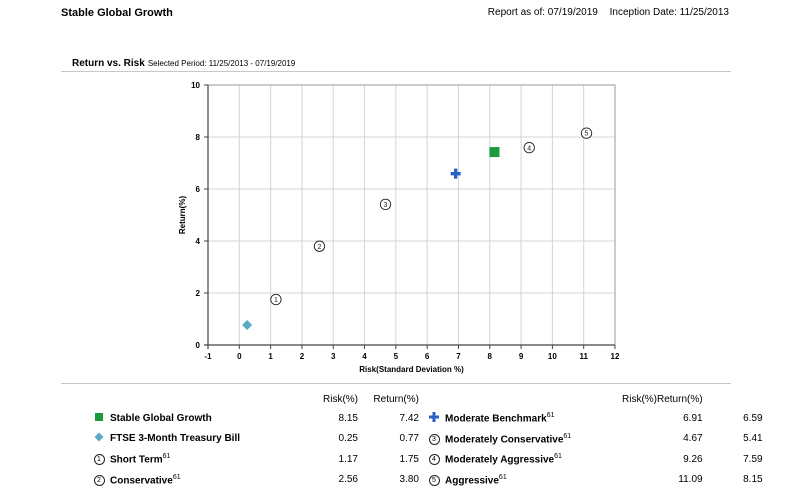  Describe the element at coordinates (583, 356) in the screenshot. I see `x-tick-label: 11` at that location.